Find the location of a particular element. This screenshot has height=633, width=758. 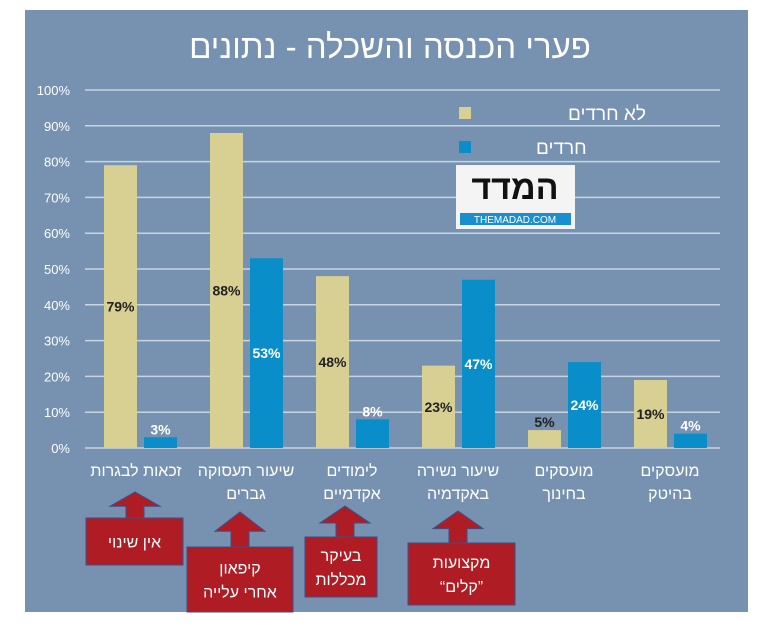

x-tick-label: שיעור נשירה is located at coordinates (458, 471).